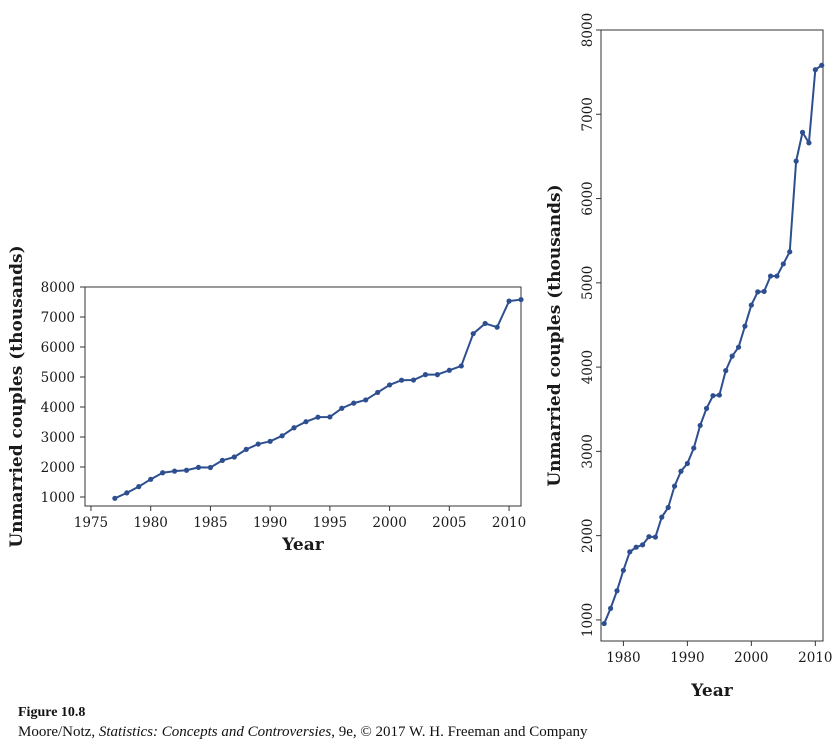  Describe the element at coordinates (449, 523) in the screenshot. I see `x-tick-label: 2005` at that location.